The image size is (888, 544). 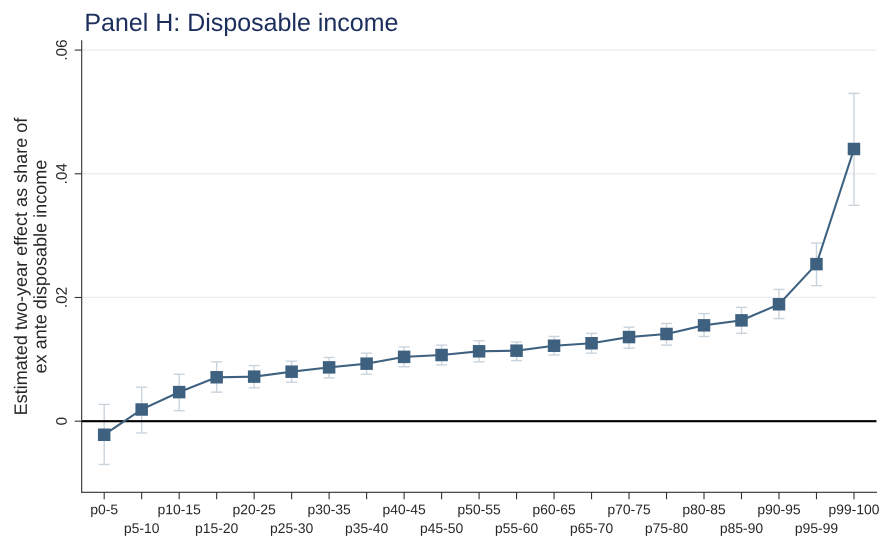 I want to click on x-tick-label: p35-40, so click(x=367, y=529).